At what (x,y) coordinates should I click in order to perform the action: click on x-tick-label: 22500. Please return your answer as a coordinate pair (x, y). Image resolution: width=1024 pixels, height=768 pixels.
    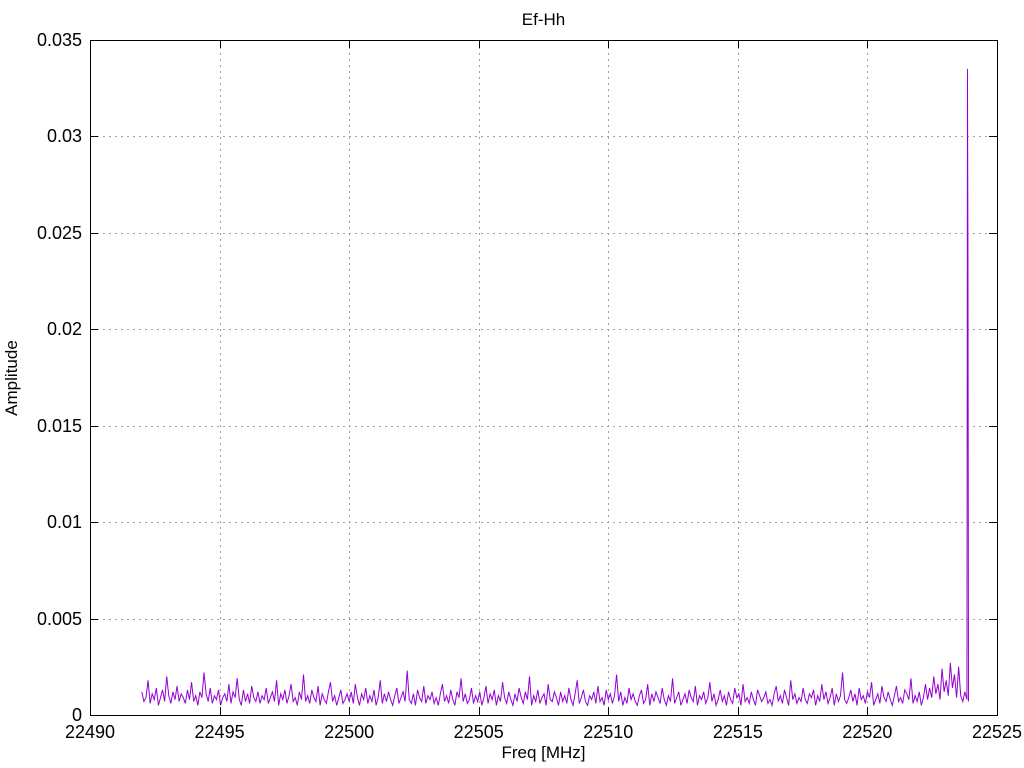
    Looking at the image, I should click on (349, 732).